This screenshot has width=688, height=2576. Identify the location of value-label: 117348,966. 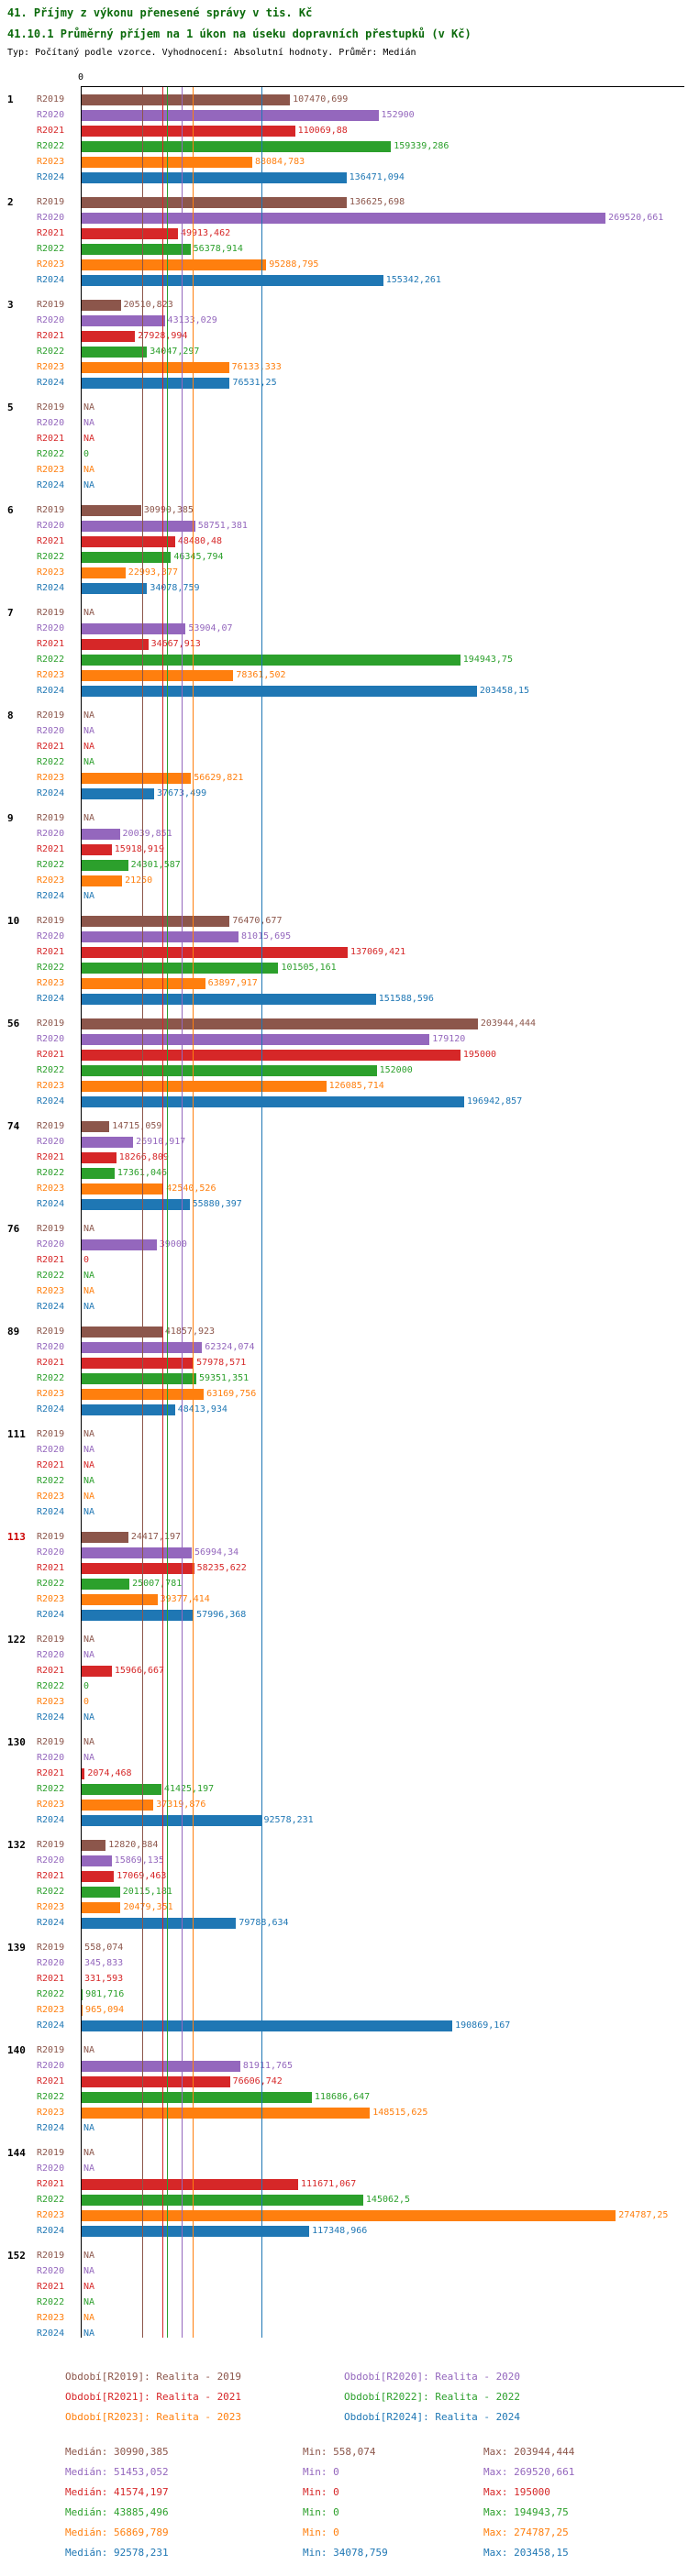
(340, 2231).